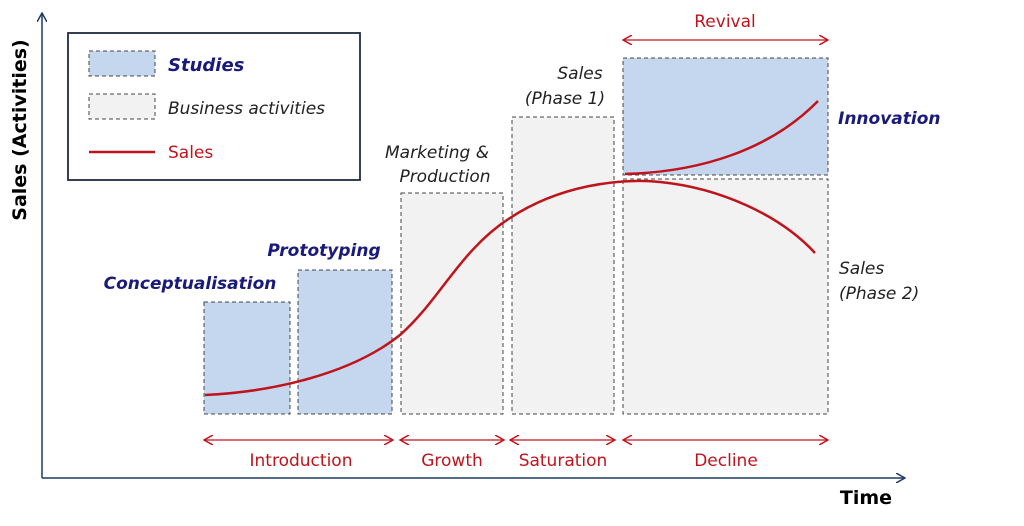 The height and width of the screenshot is (526, 1024). Describe the element at coordinates (190, 153) in the screenshot. I see `legend-sales-label: Sales` at that location.